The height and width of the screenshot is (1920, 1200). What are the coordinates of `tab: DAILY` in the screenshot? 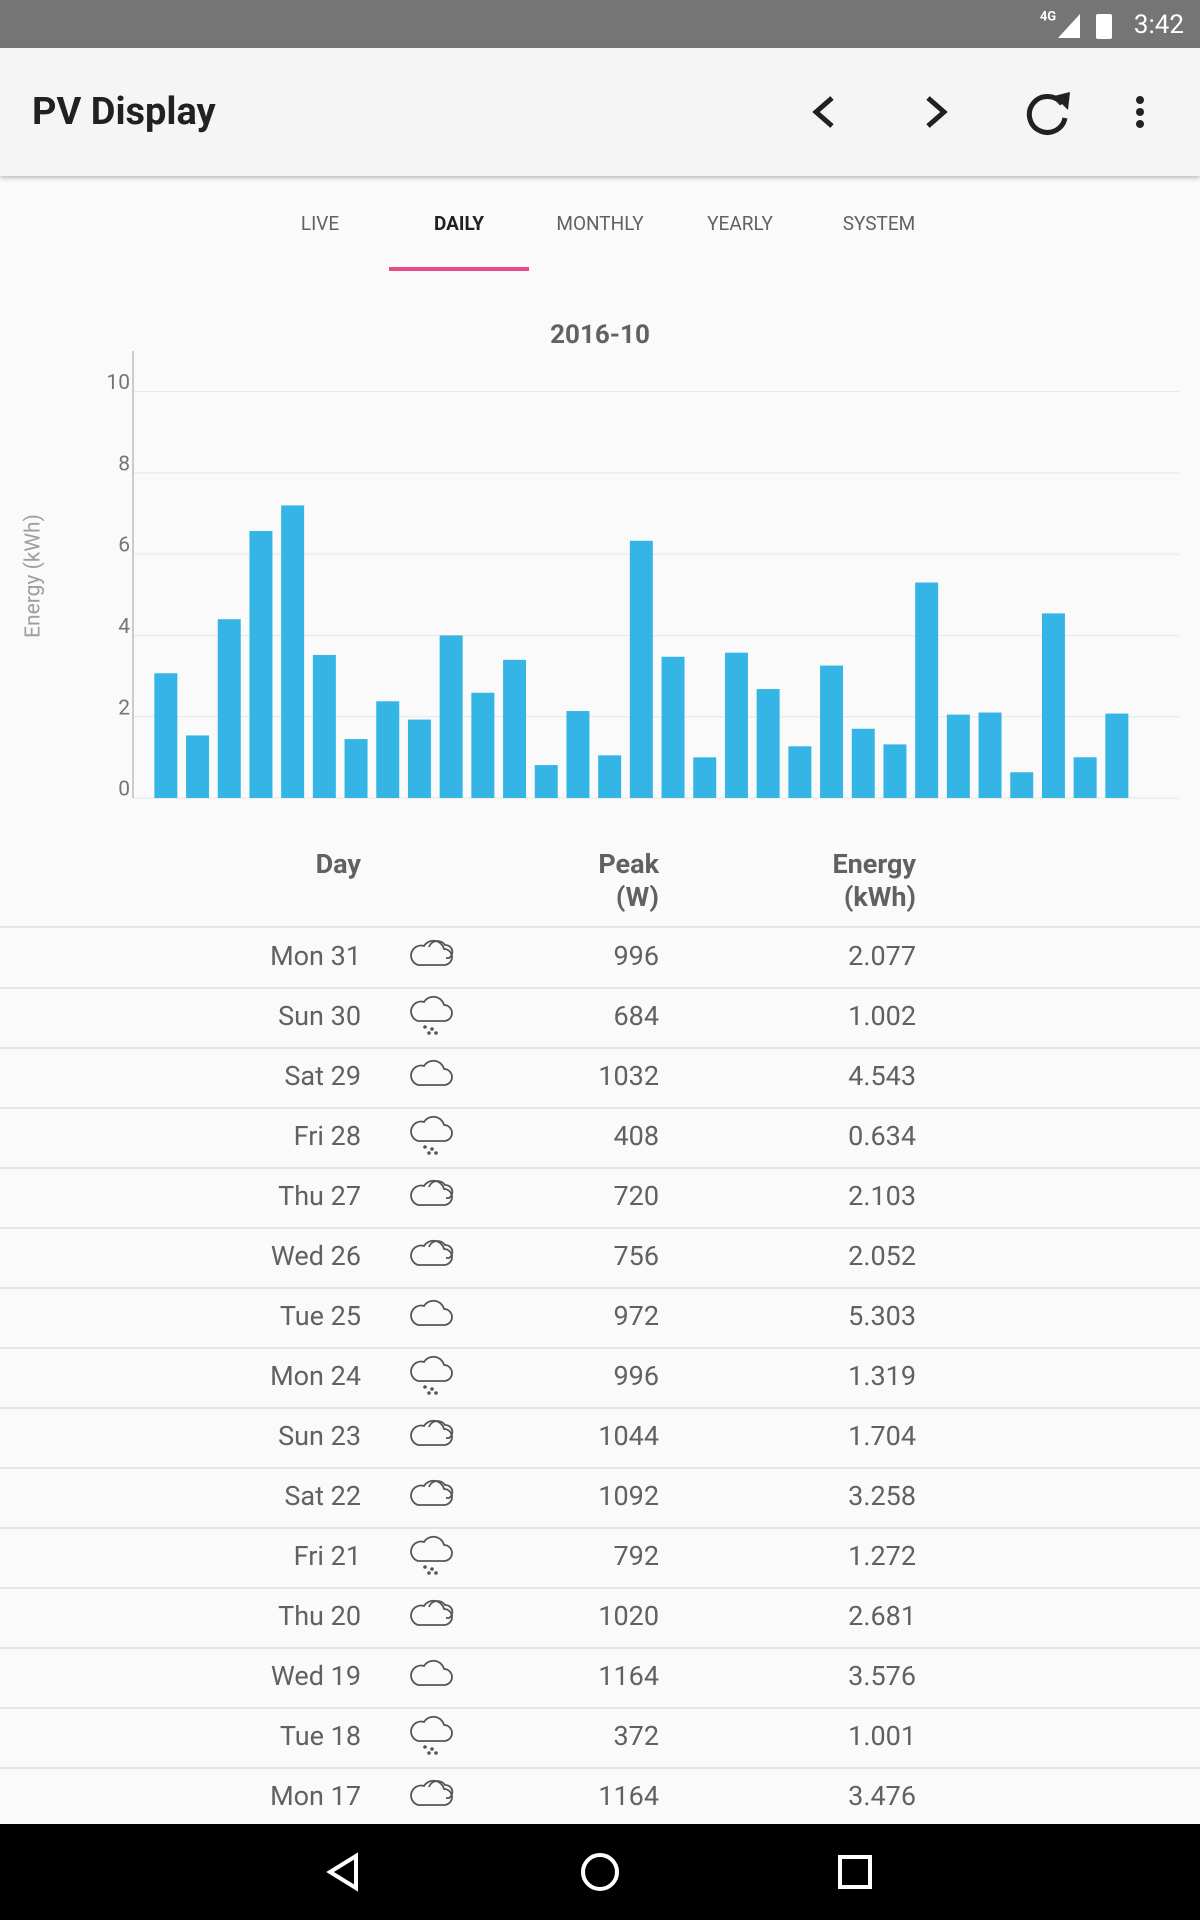 It's located at (459, 223).